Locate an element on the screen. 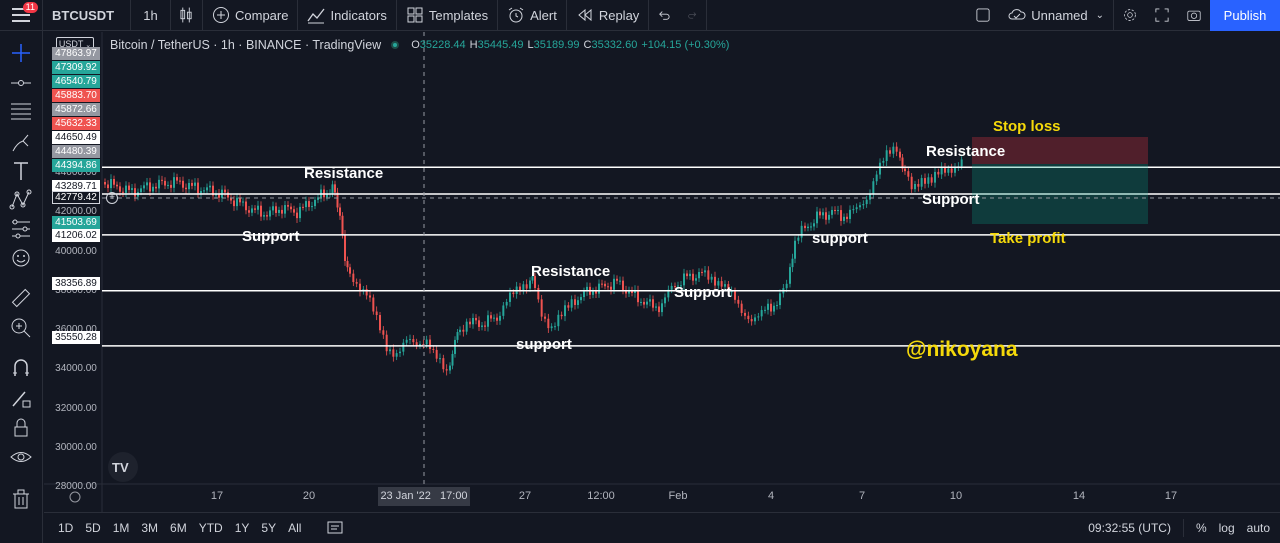 The height and width of the screenshot is (543, 1280). main-menu-button: 11 is located at coordinates (21, 15).